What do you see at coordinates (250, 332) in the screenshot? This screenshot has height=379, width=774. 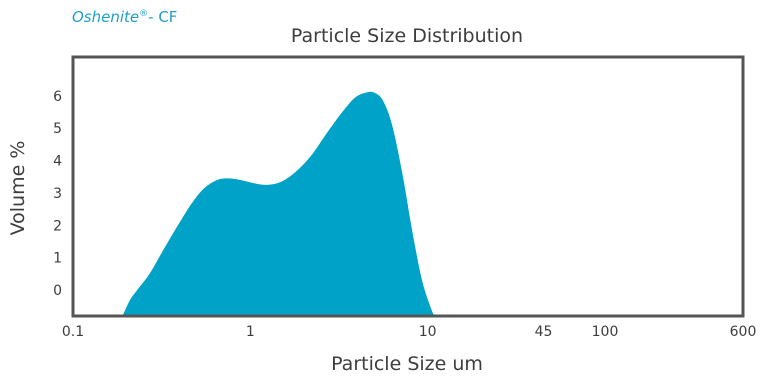 I see `x-tick-label: 1` at bounding box center [250, 332].